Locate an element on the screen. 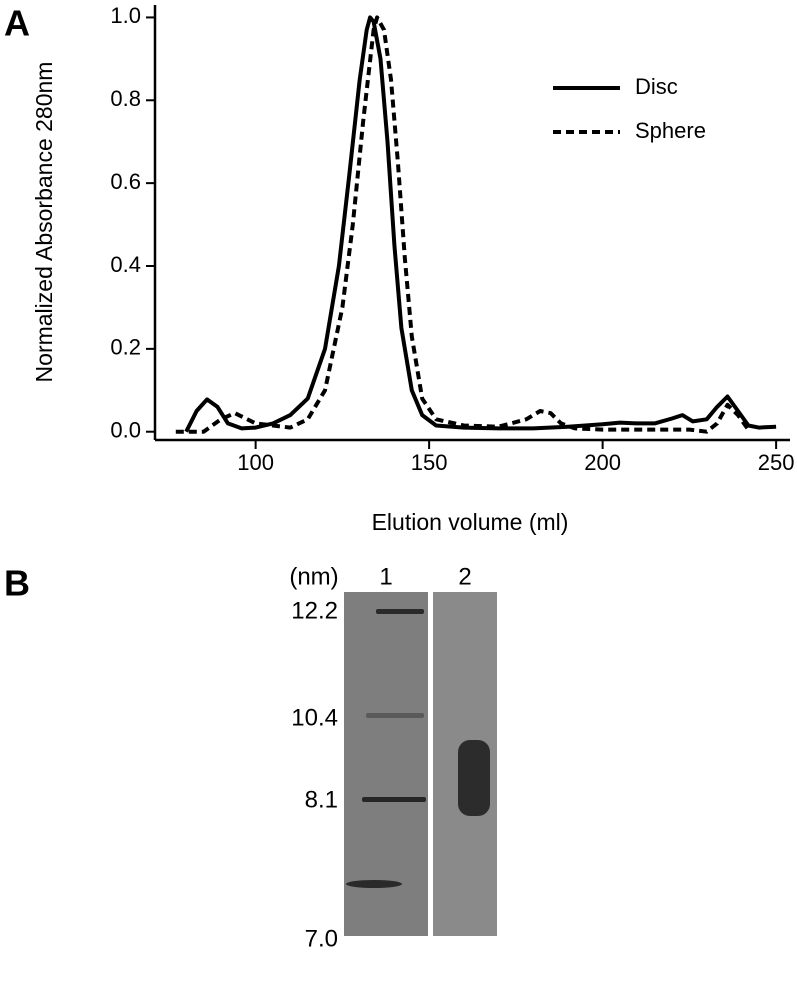  marker-label: 12.2 is located at coordinates (314, 610).